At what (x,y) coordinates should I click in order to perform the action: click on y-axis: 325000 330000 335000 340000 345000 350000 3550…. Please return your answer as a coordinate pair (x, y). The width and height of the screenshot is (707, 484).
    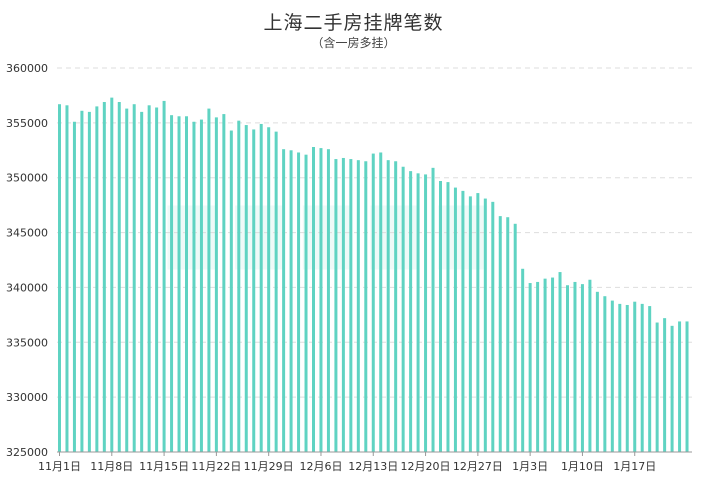
    Looking at the image, I should click on (27, 260).